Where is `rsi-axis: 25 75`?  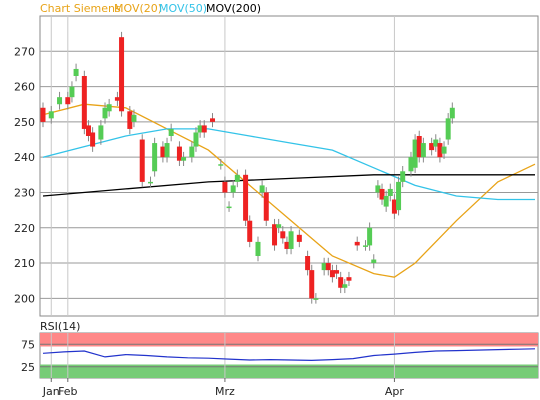 rsi-axis: 25 75 is located at coordinates (28, 356).